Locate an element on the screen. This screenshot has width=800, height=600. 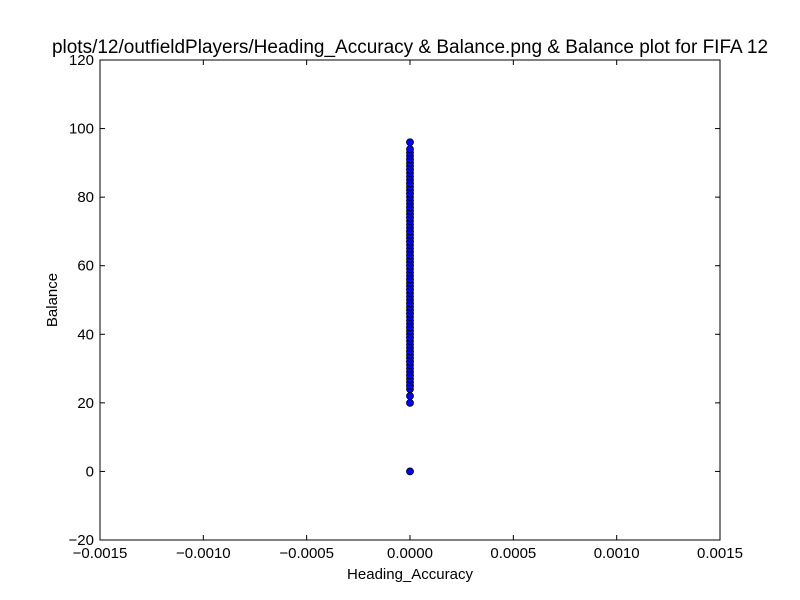
x-tick-label: −0.0010 is located at coordinates (203, 553).